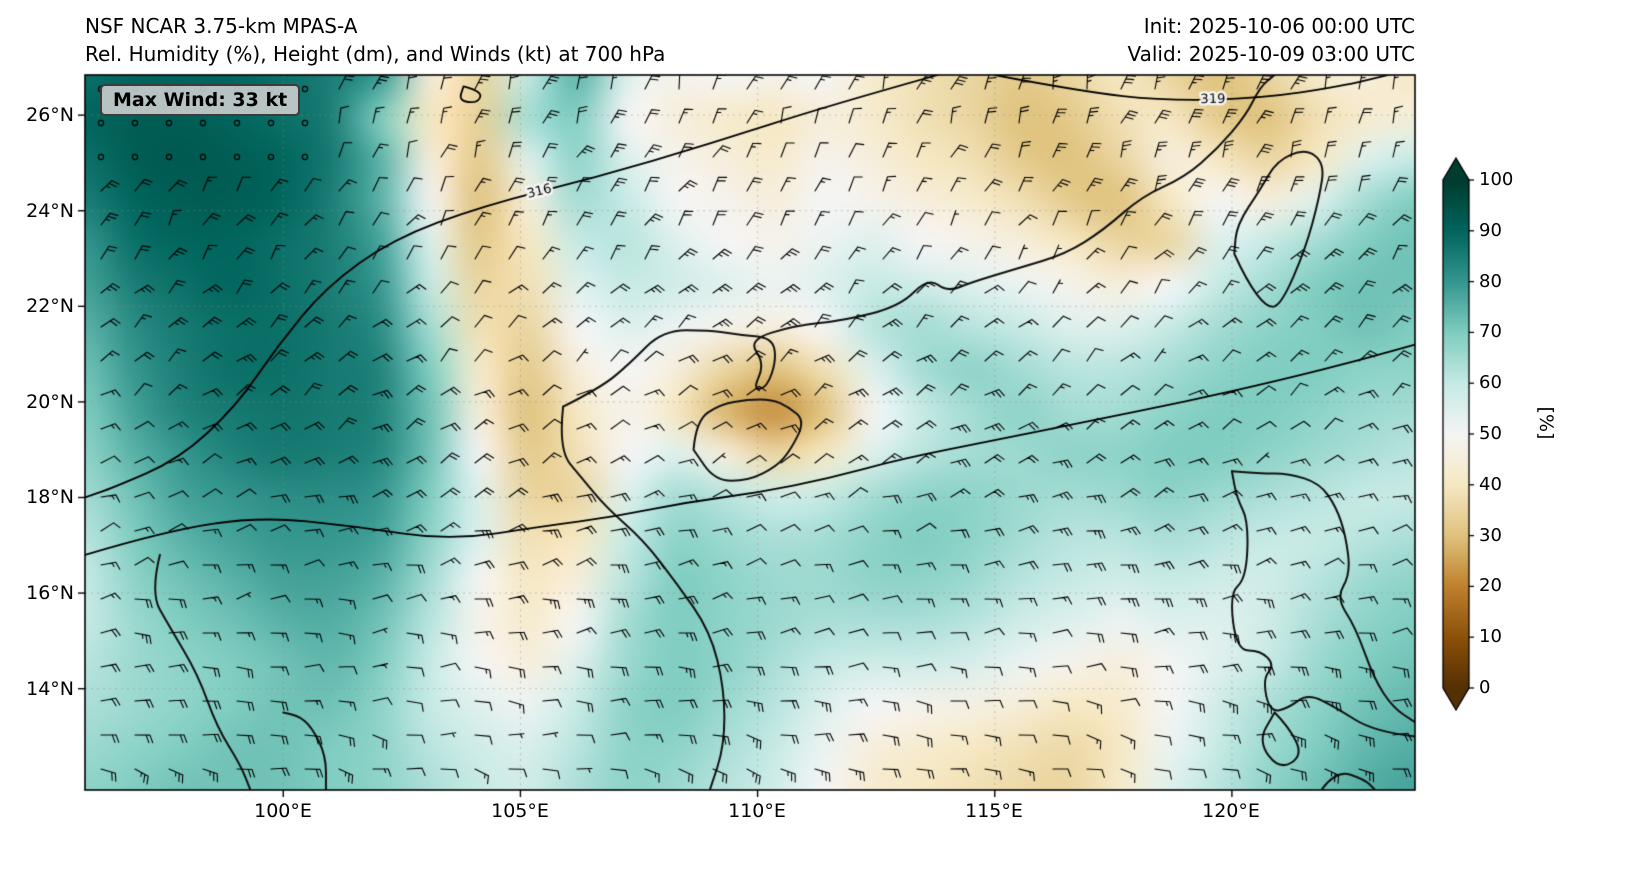  Describe the element at coordinates (1546, 423) in the screenshot. I see `colorbar-unit-label: [%]` at that location.